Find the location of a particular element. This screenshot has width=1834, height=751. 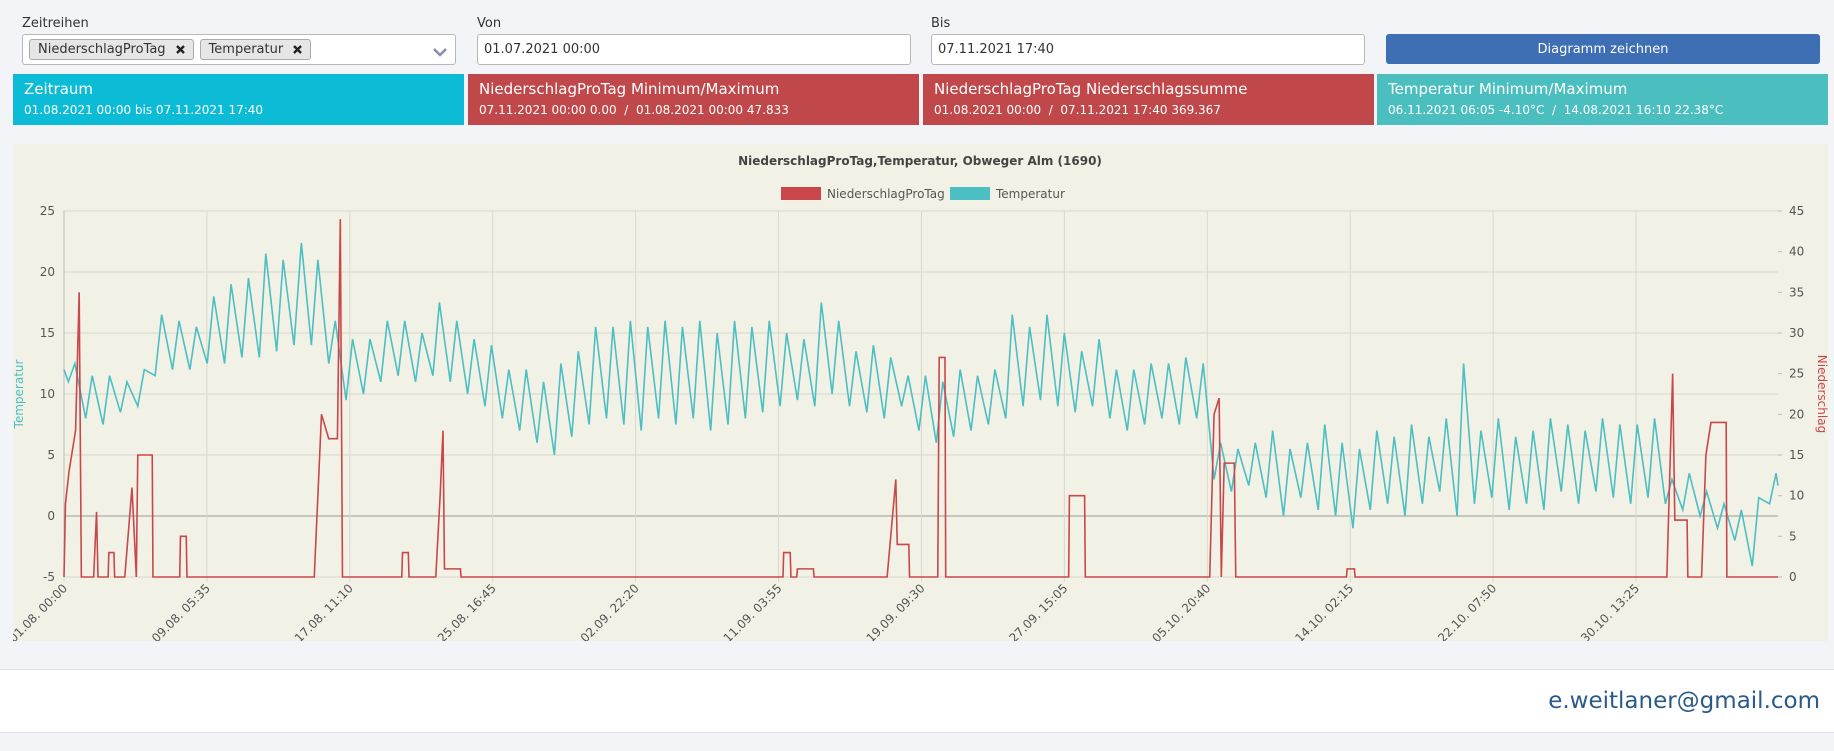

y2-tick-label: 45 is located at coordinates (1796, 211).